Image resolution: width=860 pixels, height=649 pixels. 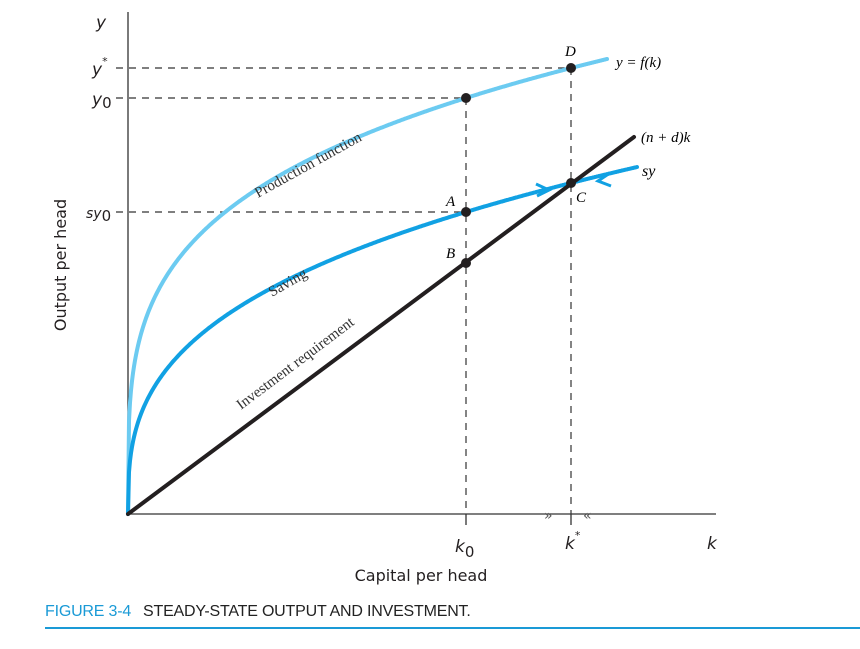 What do you see at coordinates (288, 283) in the screenshot?
I see `saving-label: Saving` at bounding box center [288, 283].